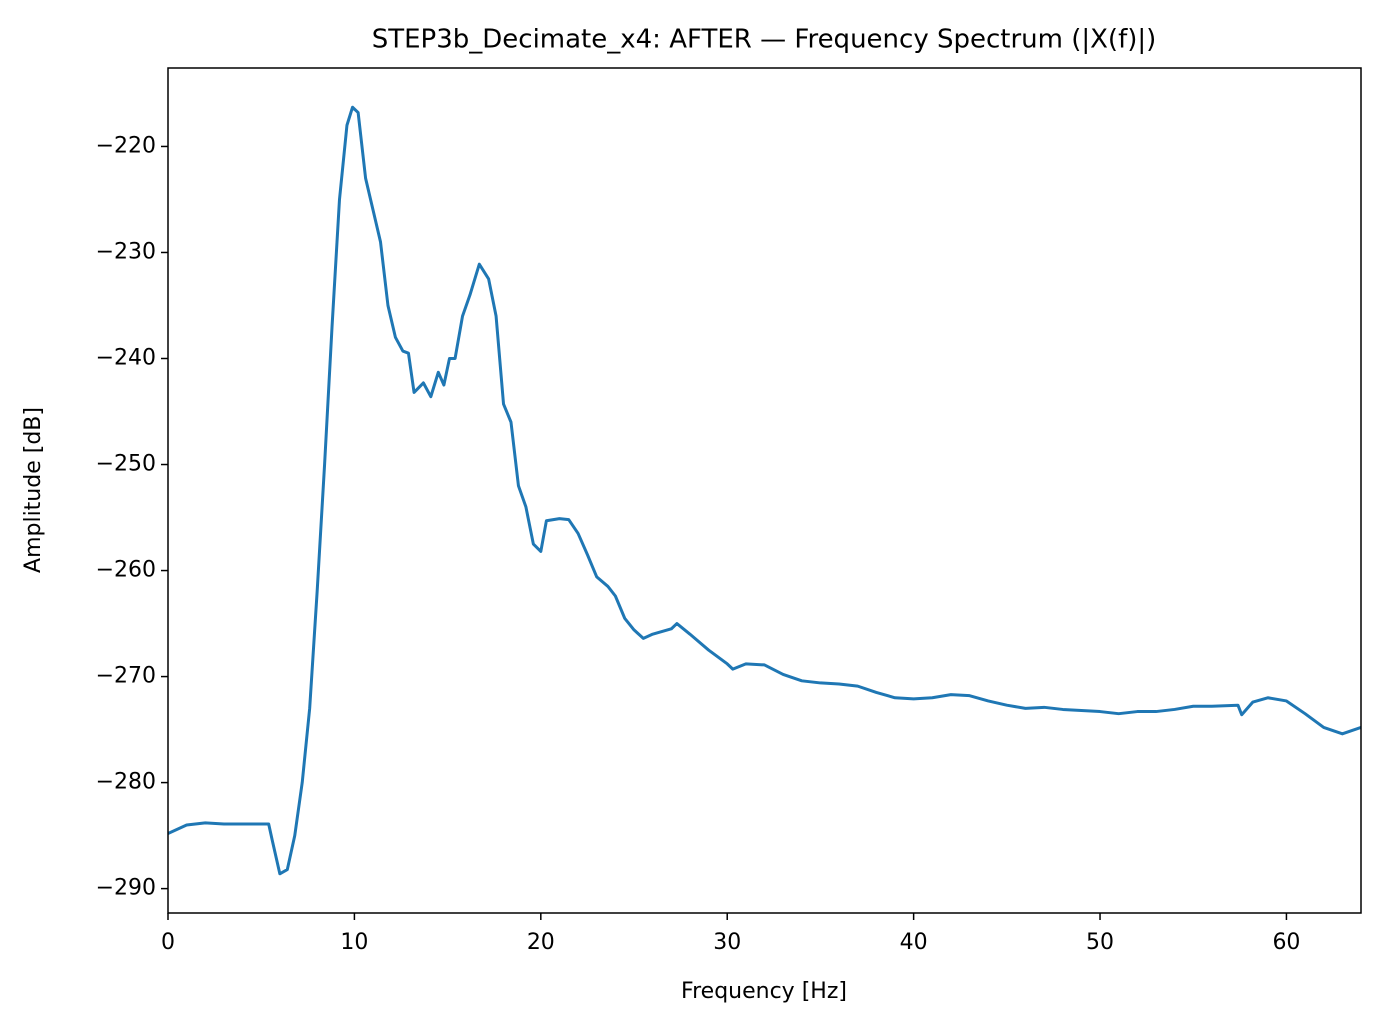 This screenshot has height=1028, width=1384. What do you see at coordinates (168, 942) in the screenshot?
I see `x-tick-label: 0` at bounding box center [168, 942].